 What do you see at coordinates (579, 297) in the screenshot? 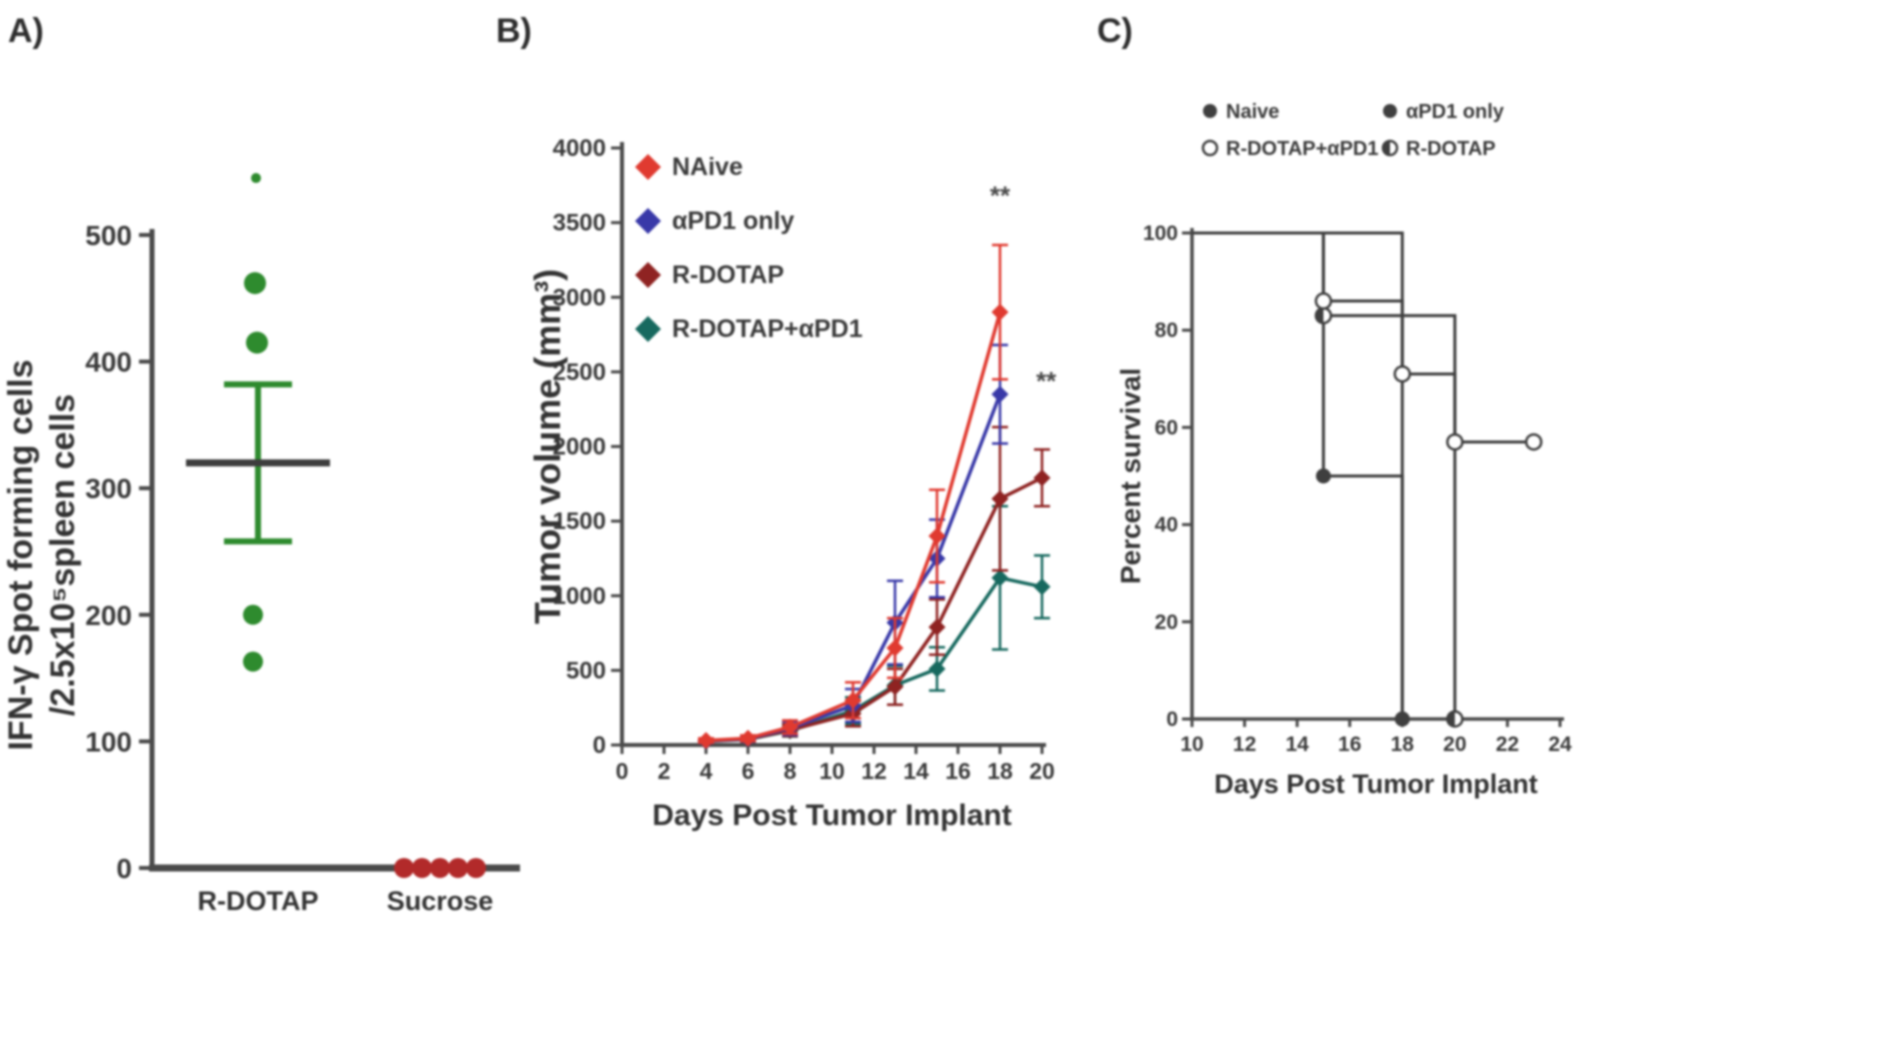
I see `svg-text: 3000` at bounding box center [579, 297].